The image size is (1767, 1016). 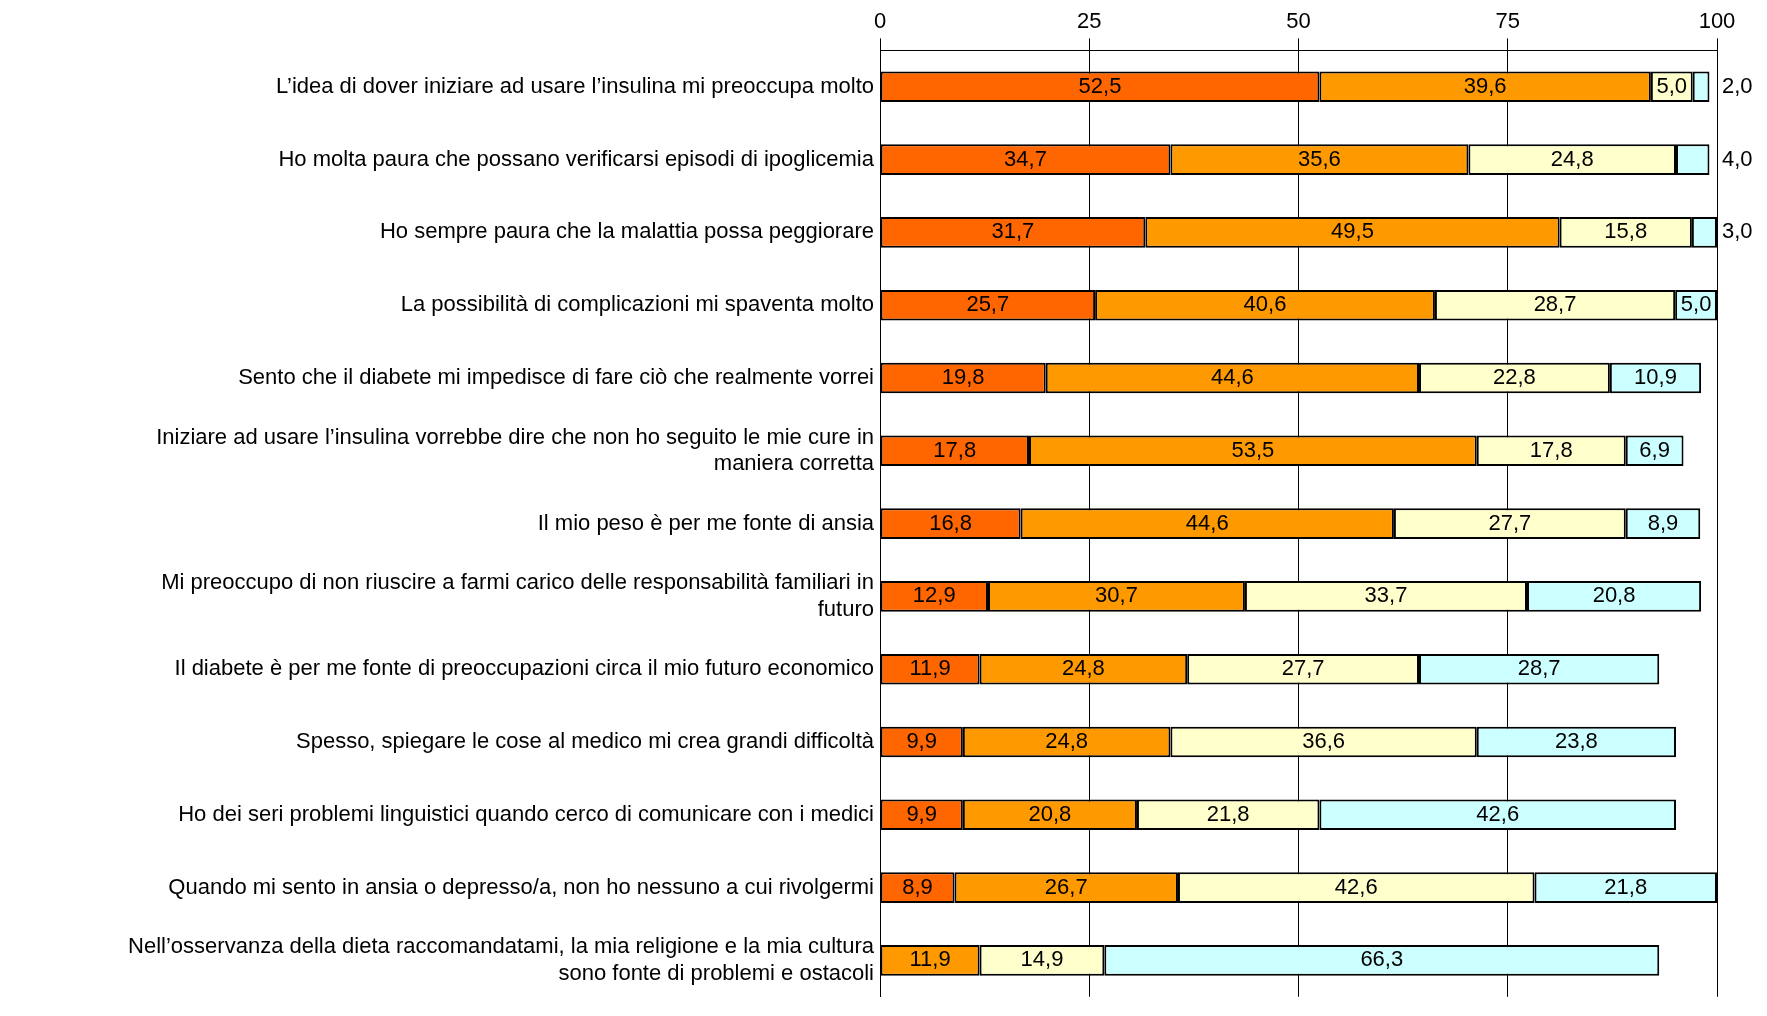 I want to click on data-label: 22,8, so click(x=1514, y=377).